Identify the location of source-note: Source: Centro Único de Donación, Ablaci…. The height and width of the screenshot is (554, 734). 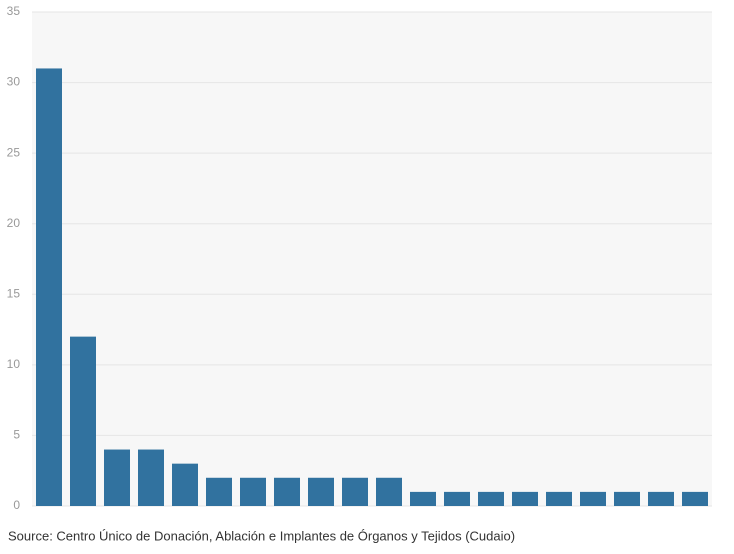
(261, 535).